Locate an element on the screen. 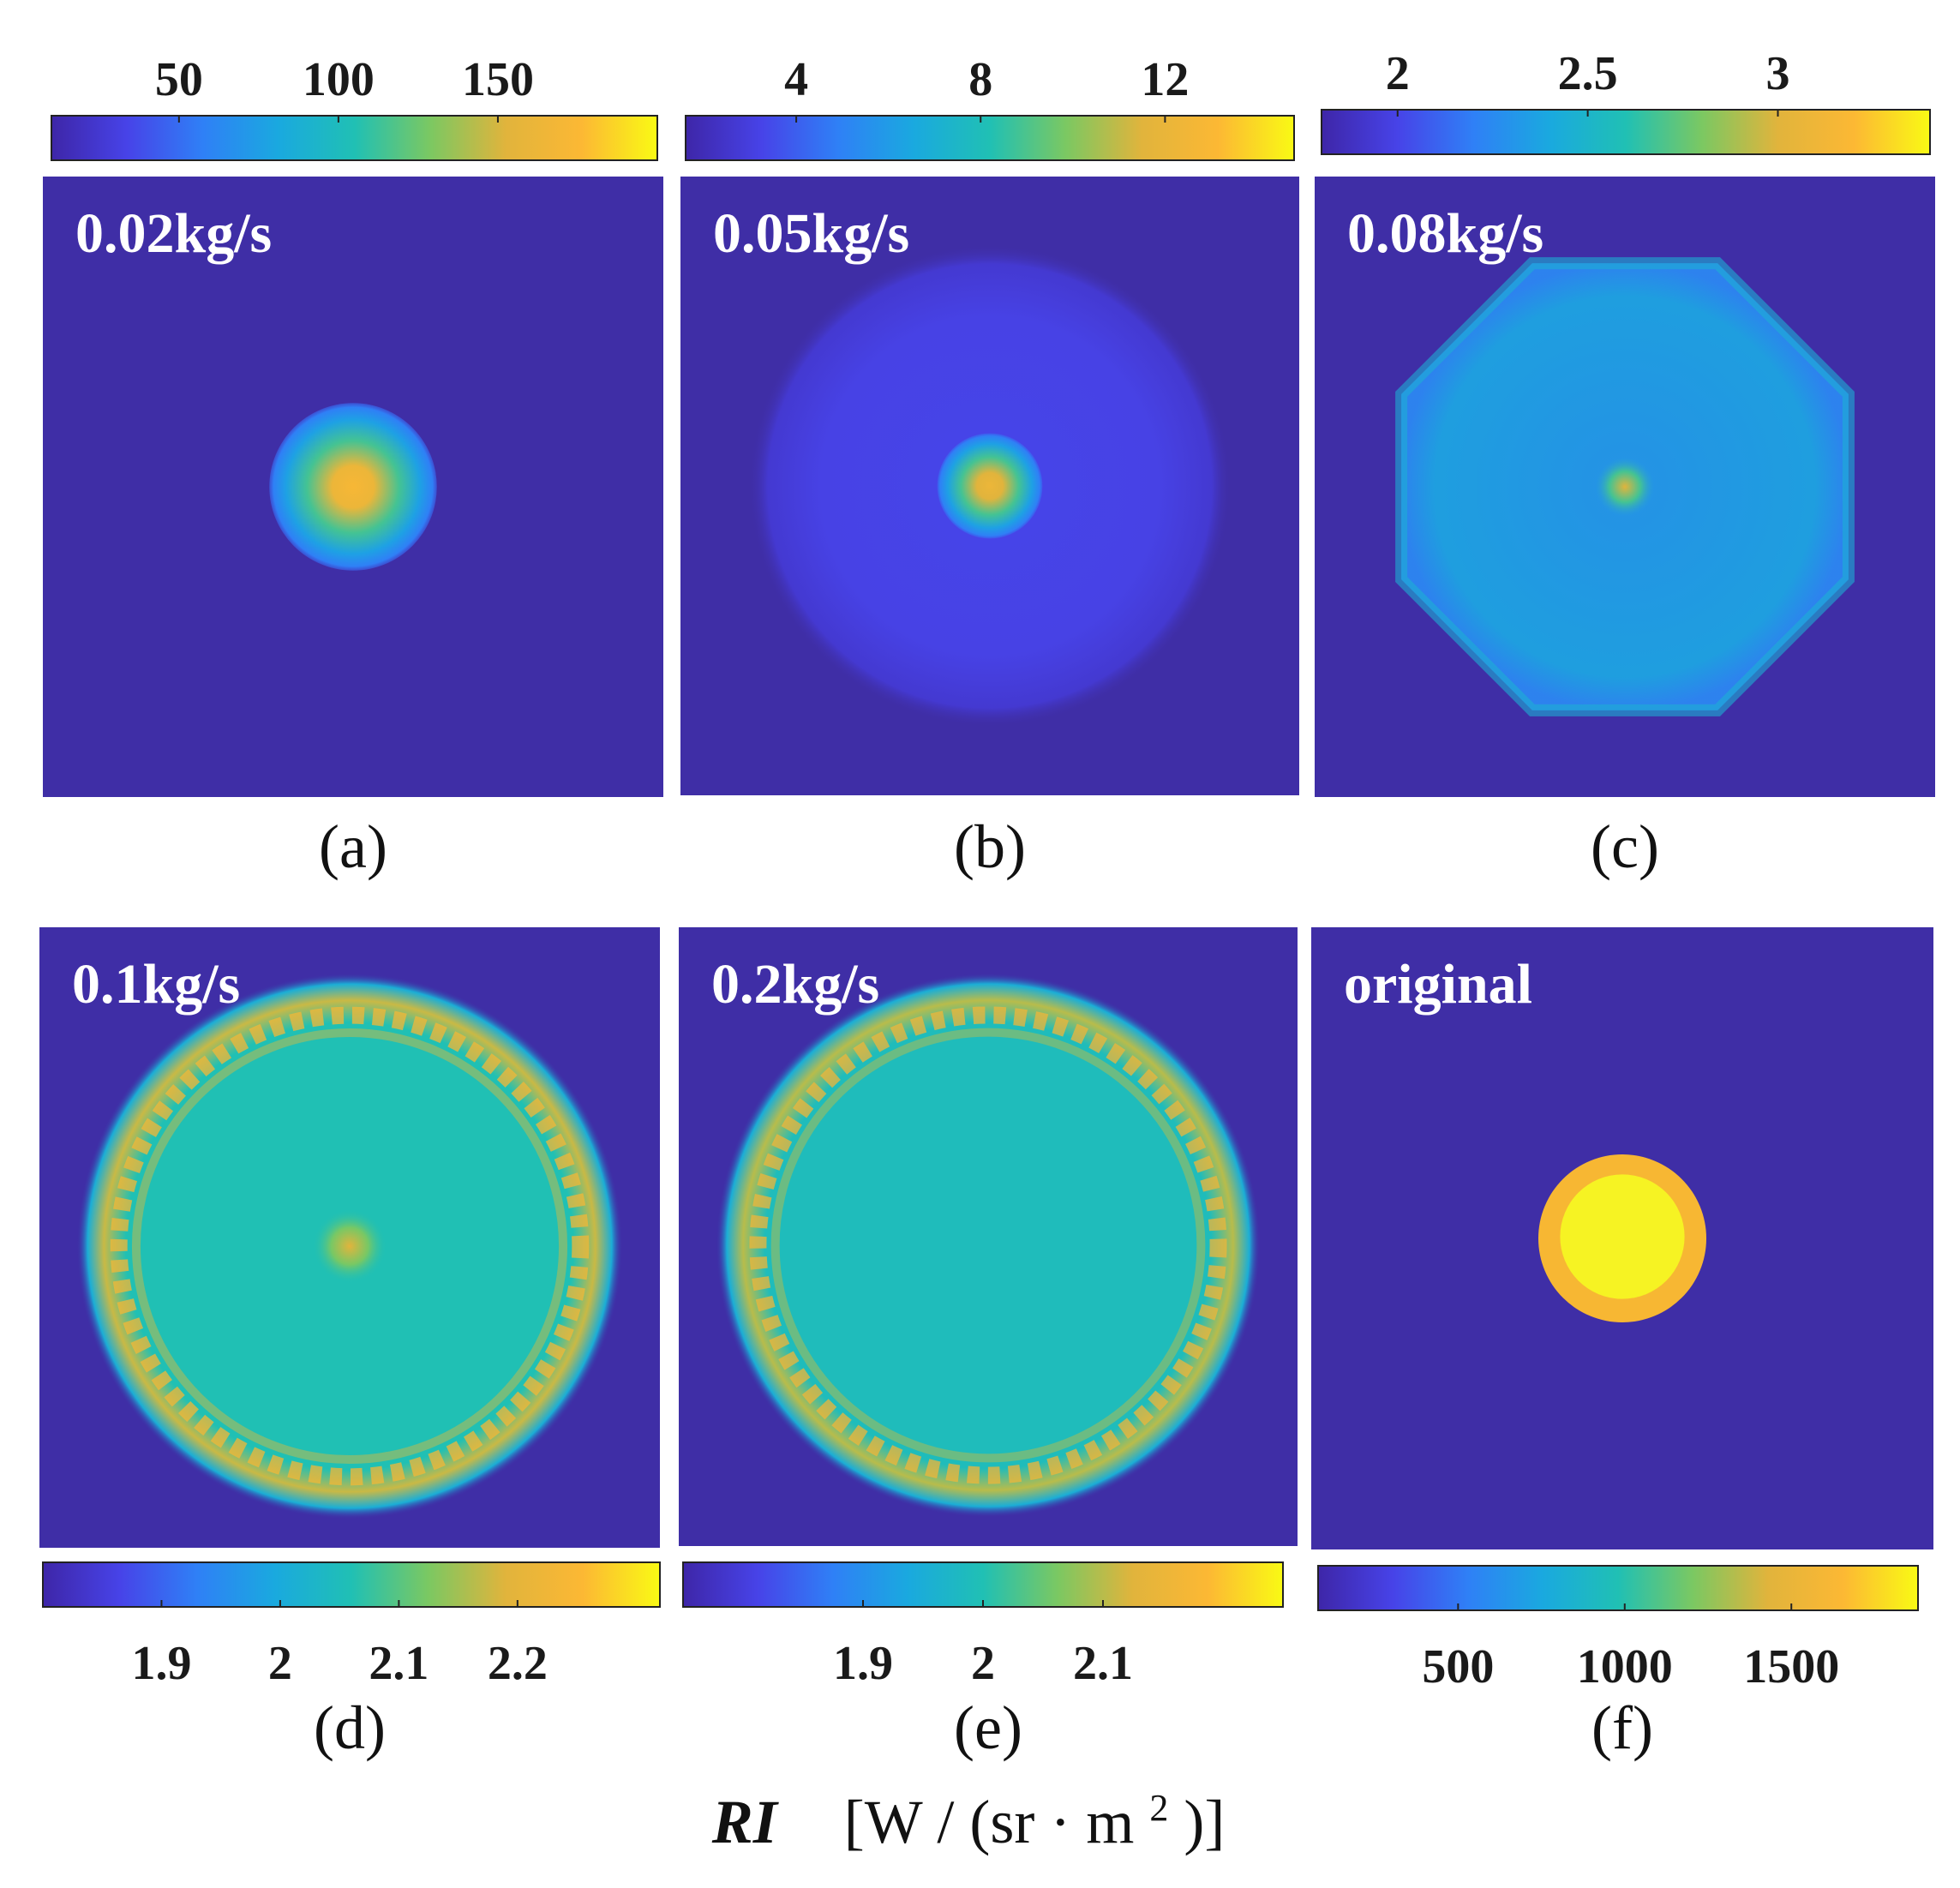  colorbar-tick-label: 1500 is located at coordinates (1791, 1667).